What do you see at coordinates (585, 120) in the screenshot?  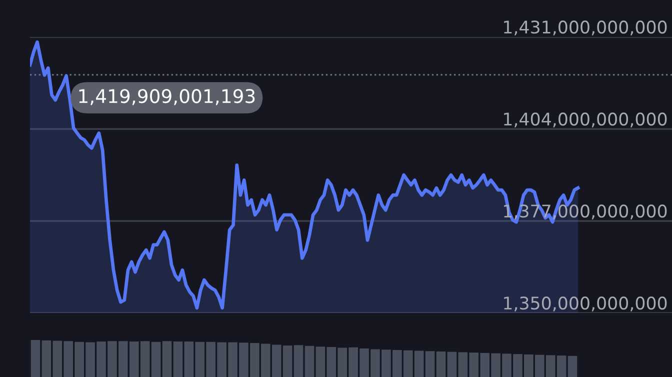 I see `y-tick-label: 1,404,000,000,000` at bounding box center [585, 120].